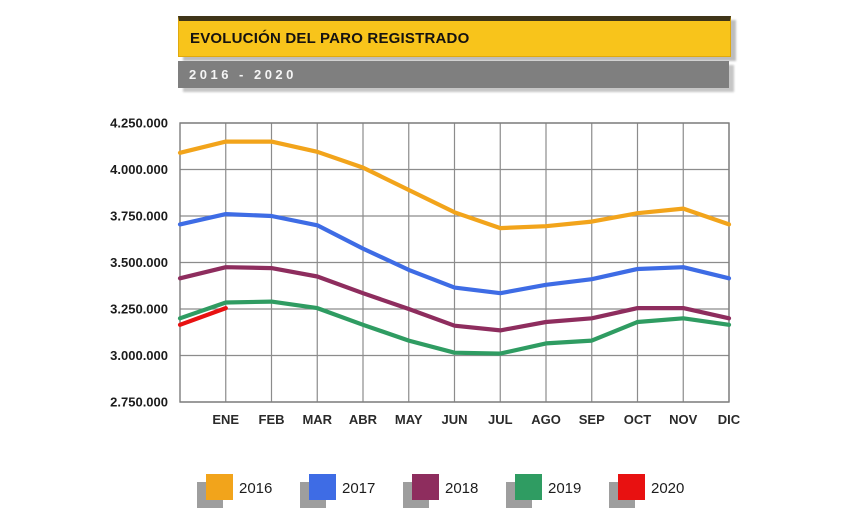 The height and width of the screenshot is (523, 854). I want to click on legend-item-2018: 2018, so click(441, 492).